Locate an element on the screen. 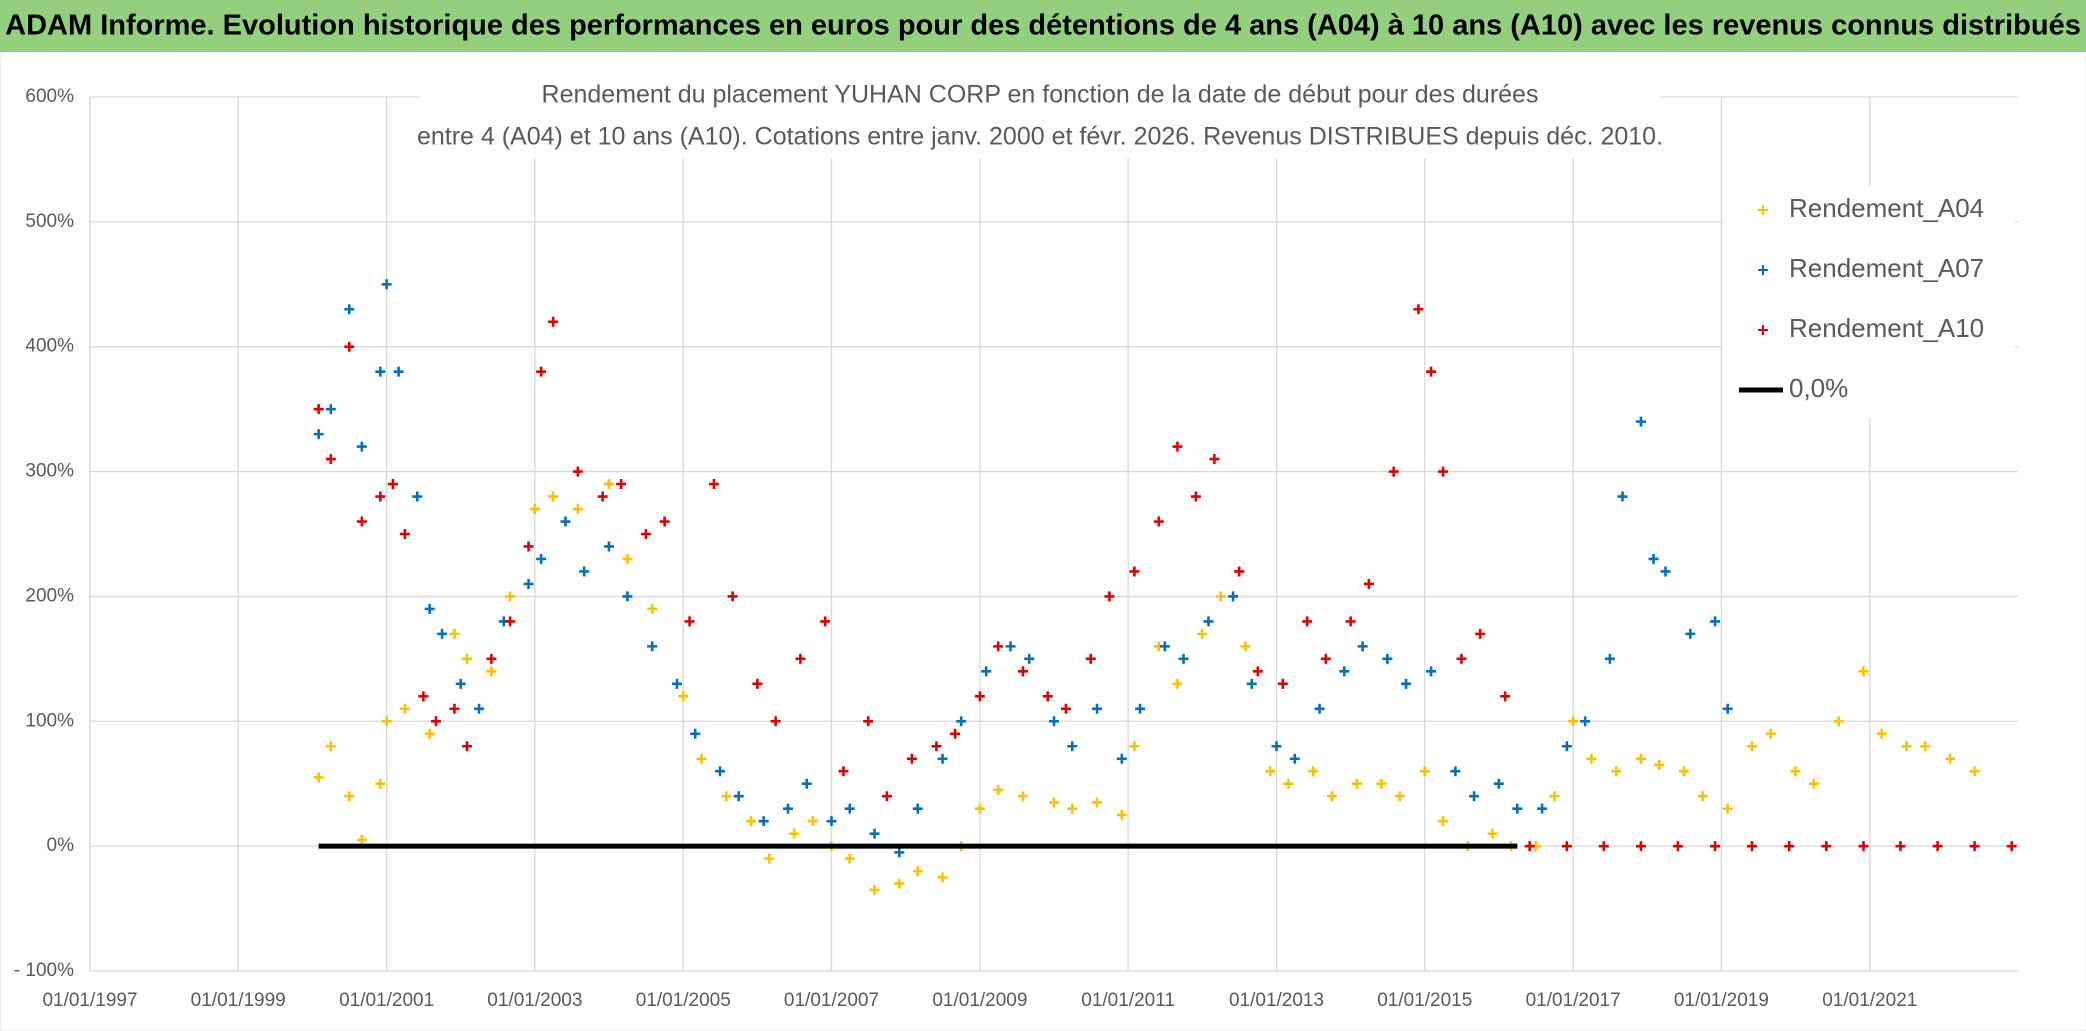 The height and width of the screenshot is (1031, 2086). legend-label: Rendement_A07 is located at coordinates (1886, 268).